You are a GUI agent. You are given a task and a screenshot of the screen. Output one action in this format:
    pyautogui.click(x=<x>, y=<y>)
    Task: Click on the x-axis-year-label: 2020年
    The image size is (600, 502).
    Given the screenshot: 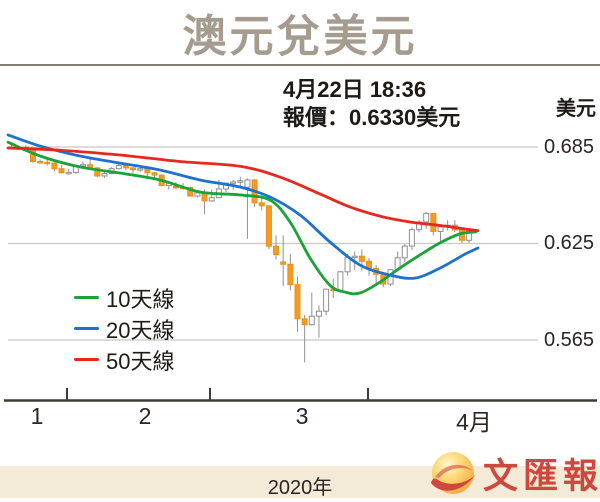 What is the action you would take?
    pyautogui.click(x=300, y=488)
    